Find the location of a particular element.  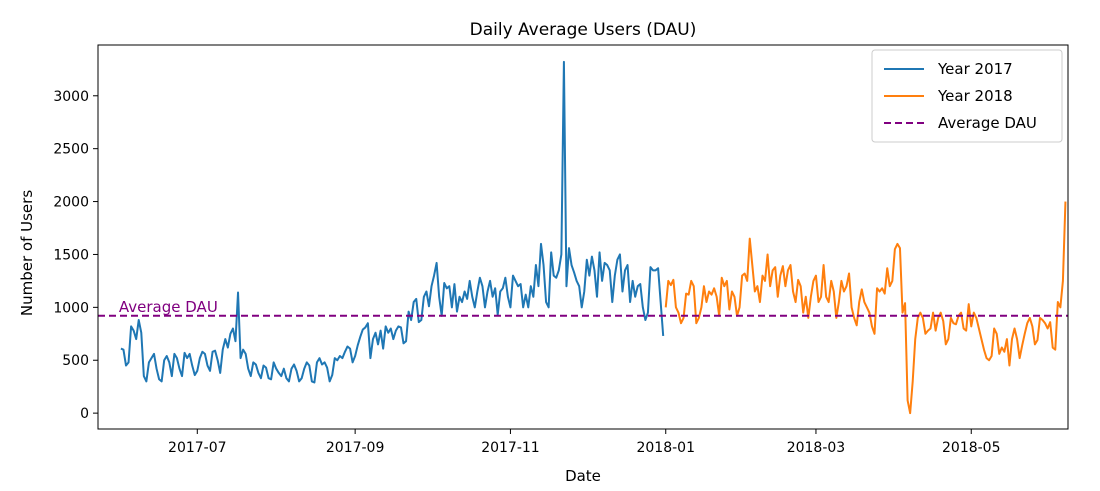

legend-box is located at coordinates (967, 96).